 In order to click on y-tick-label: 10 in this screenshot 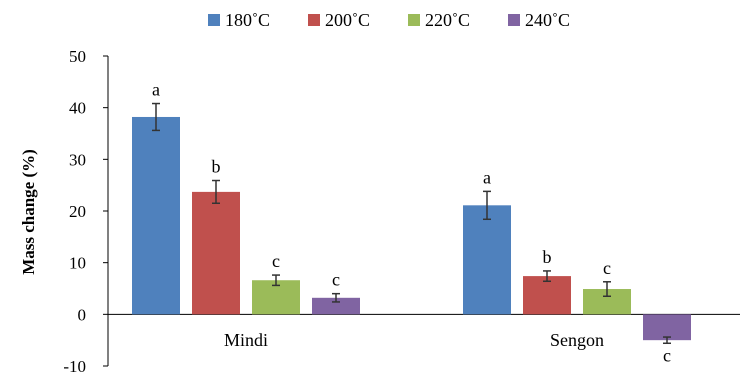, I will do `click(77, 263)`.